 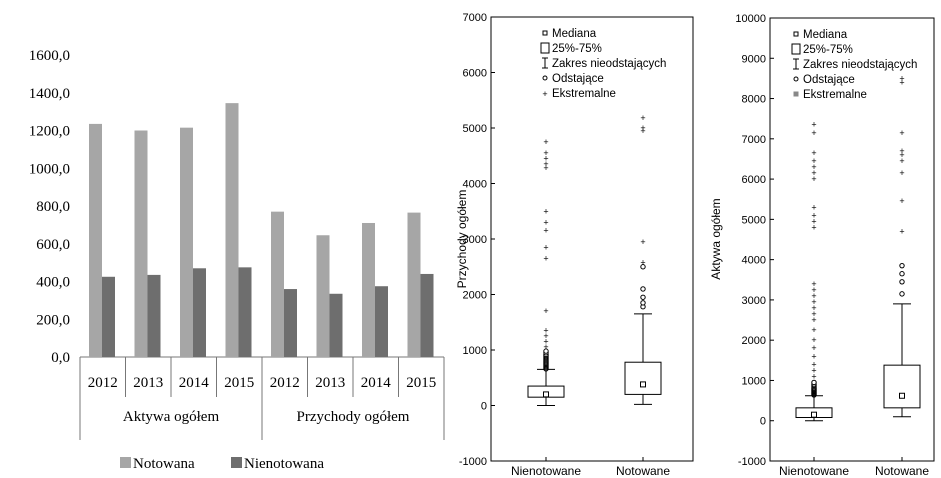 What do you see at coordinates (475, 18) in the screenshot?
I see `y-tick-label: 7000` at bounding box center [475, 18].